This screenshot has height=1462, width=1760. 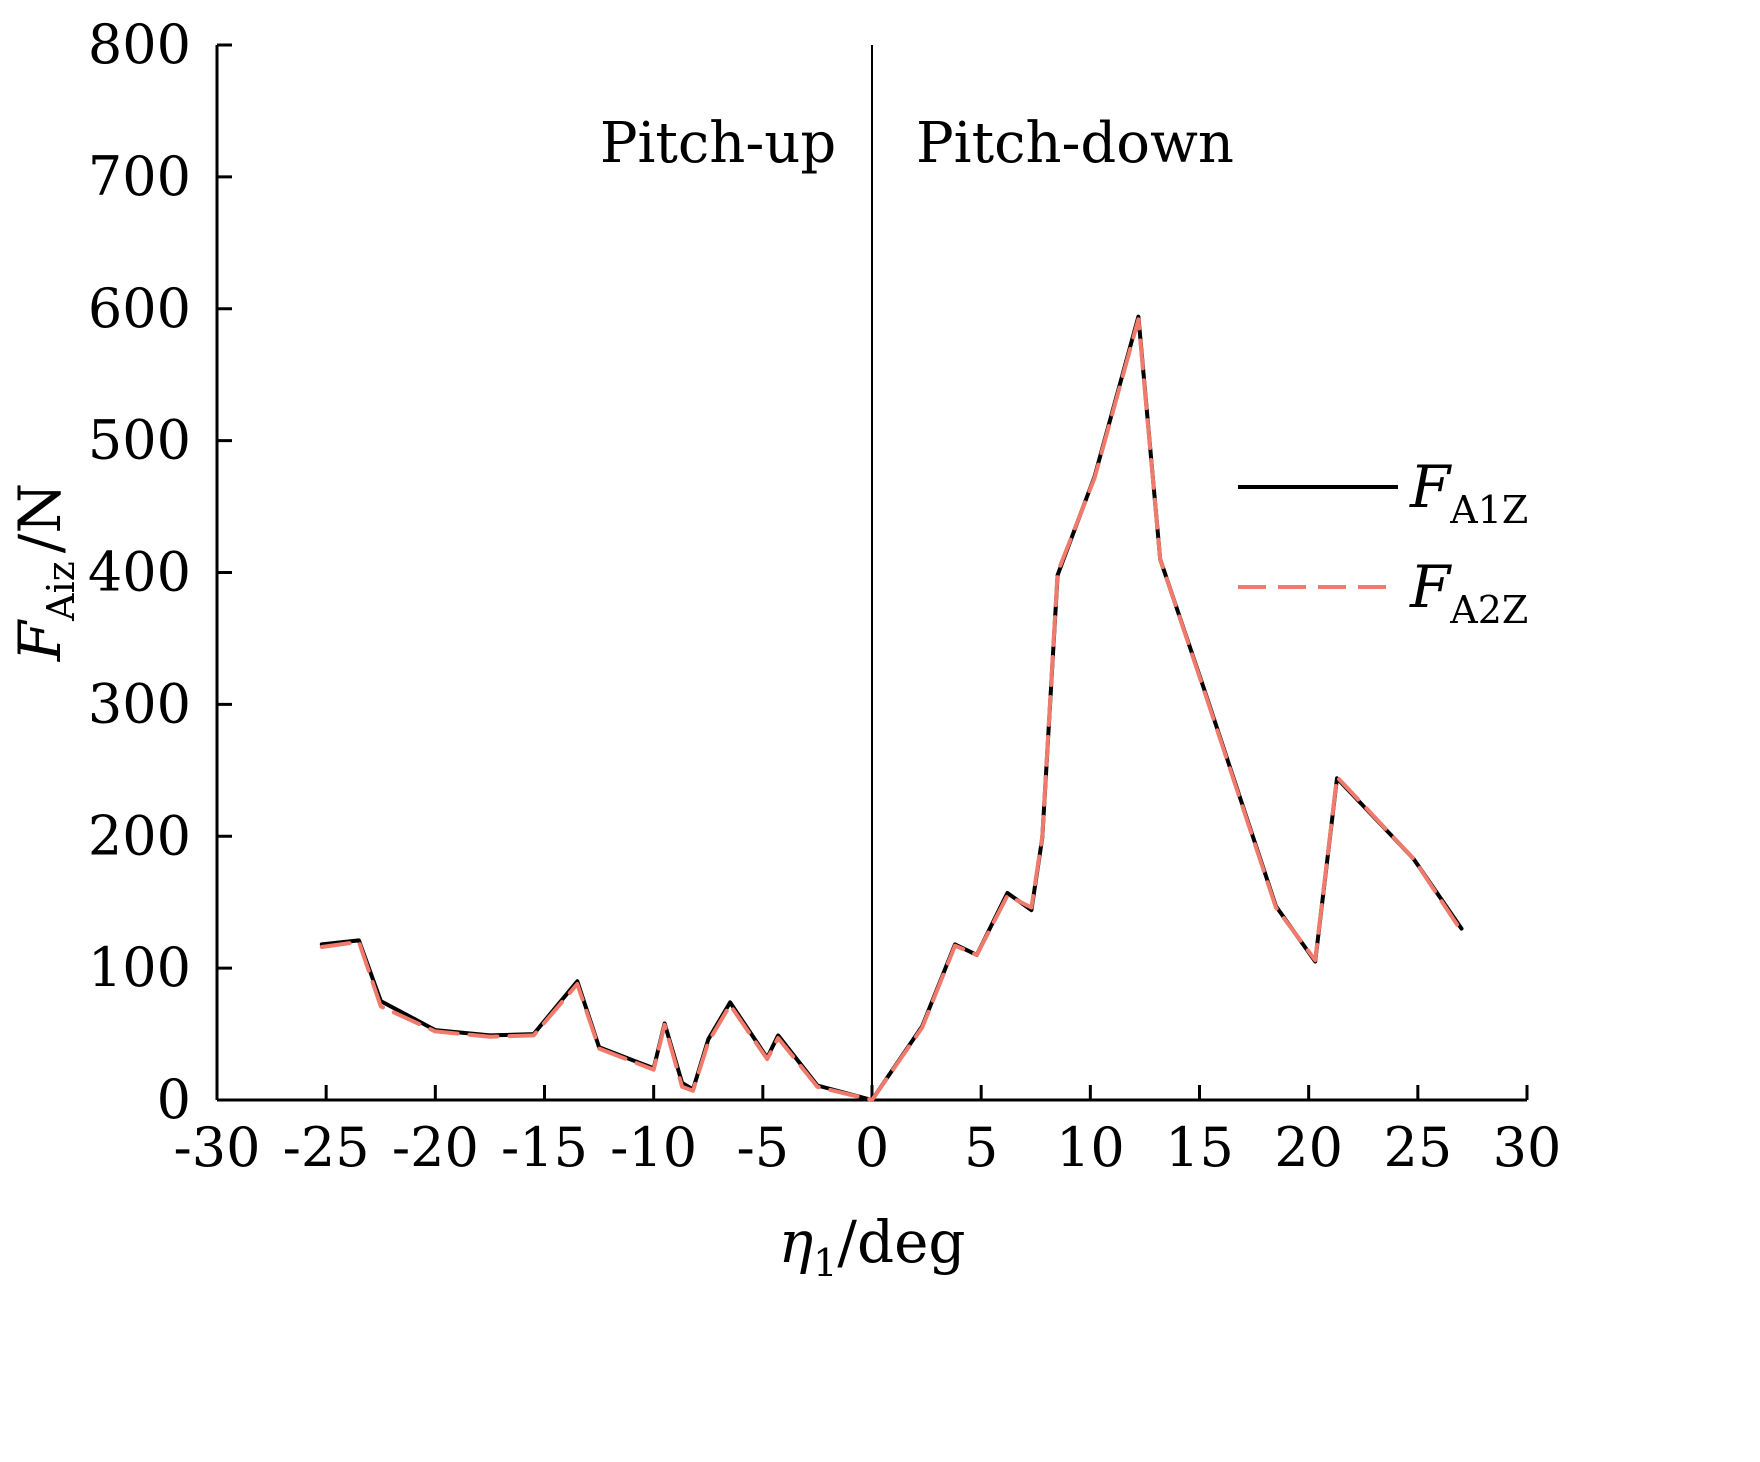 I want to click on y-axis-title-unit: /N, so click(x=40, y=518).